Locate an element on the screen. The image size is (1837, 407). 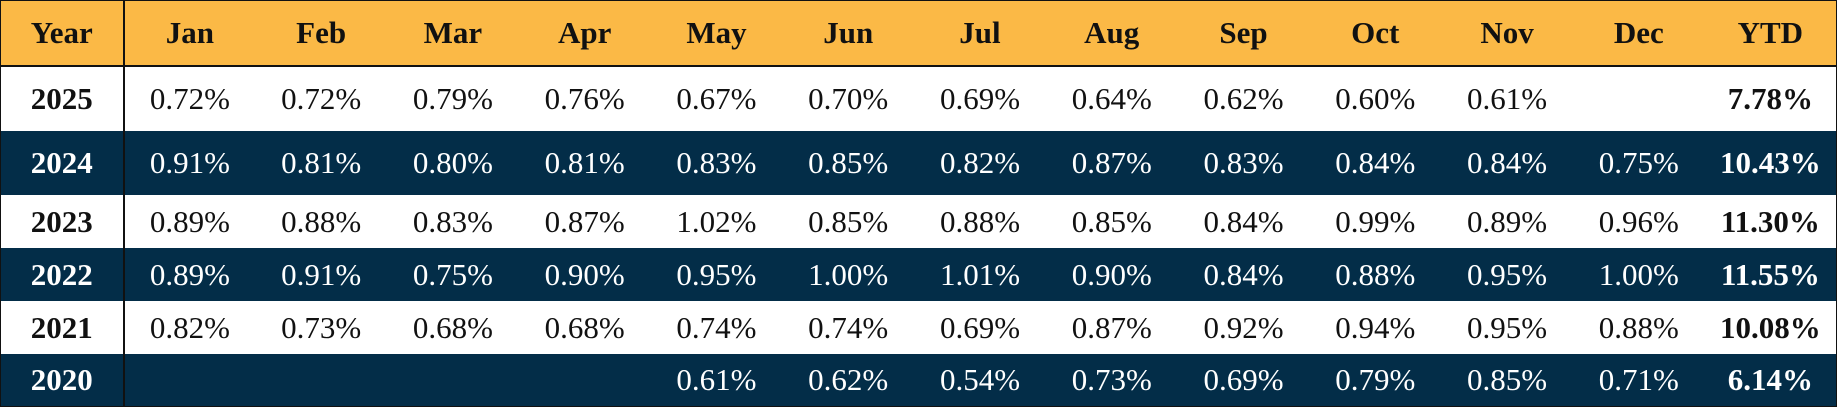
column-header: Apr is located at coordinates (584, 33).